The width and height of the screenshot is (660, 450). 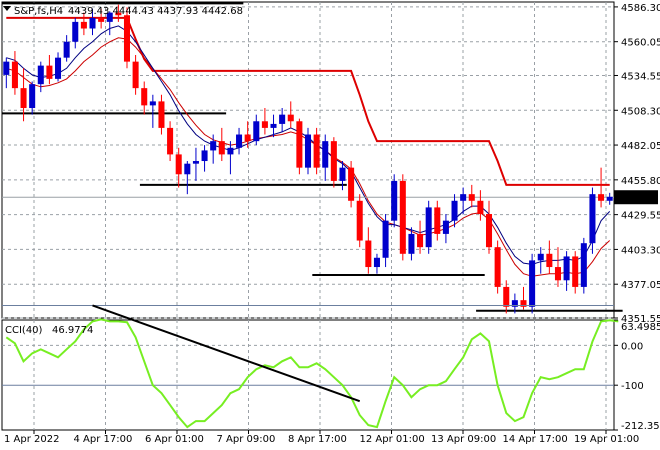 I want to click on cci-tick-label: -100, so click(x=632, y=386).